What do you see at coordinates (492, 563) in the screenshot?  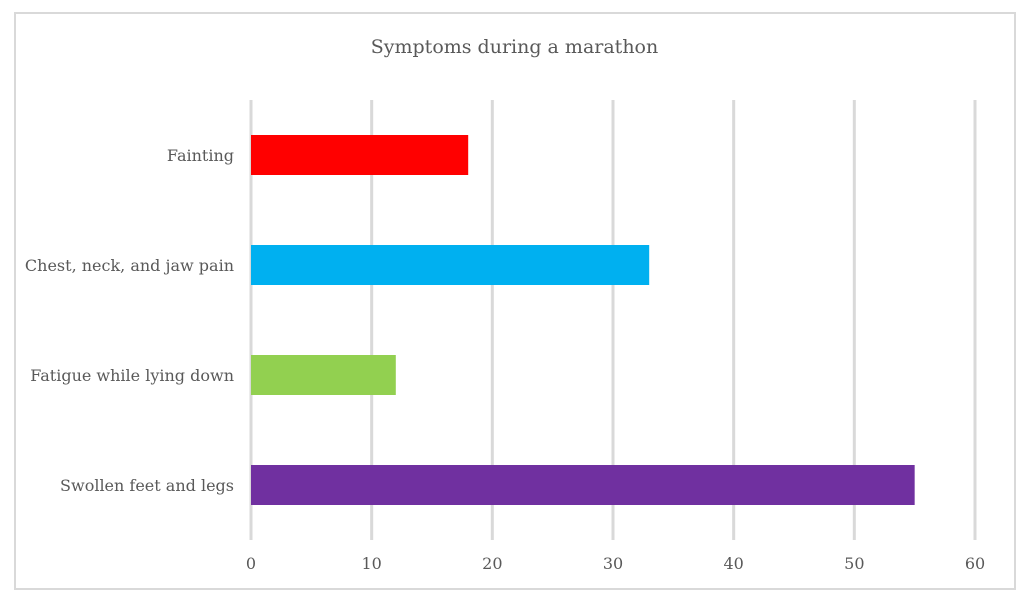 I see `x-tick-label: 20` at bounding box center [492, 563].